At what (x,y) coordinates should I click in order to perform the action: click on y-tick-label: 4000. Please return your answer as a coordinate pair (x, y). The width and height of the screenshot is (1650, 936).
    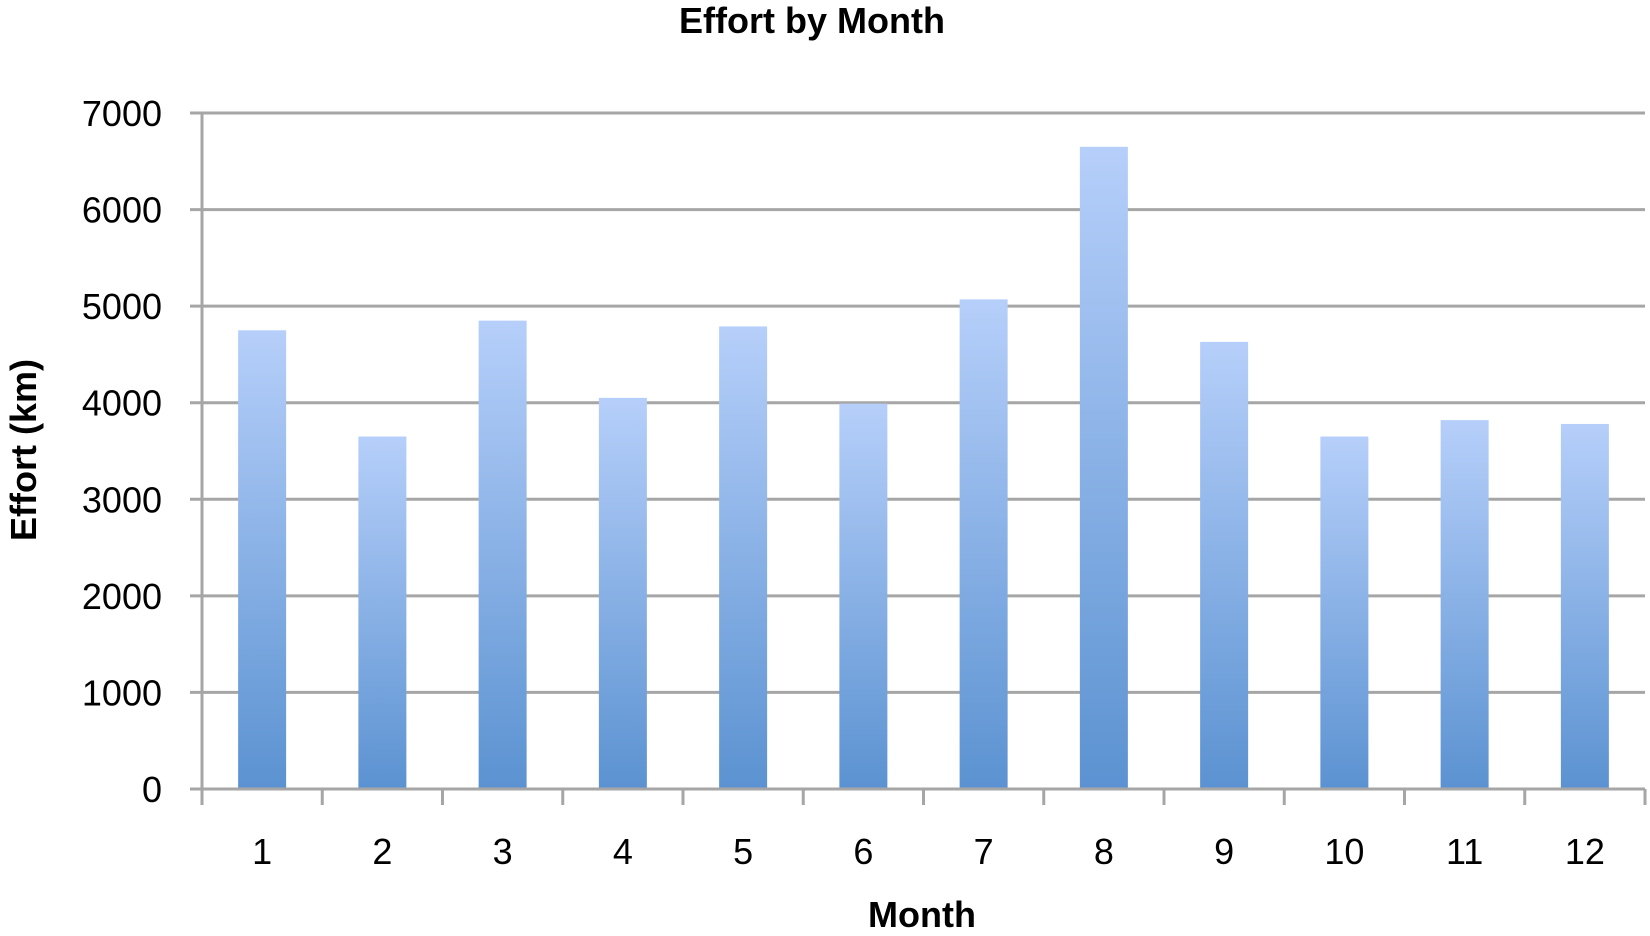
    Looking at the image, I should click on (122, 403).